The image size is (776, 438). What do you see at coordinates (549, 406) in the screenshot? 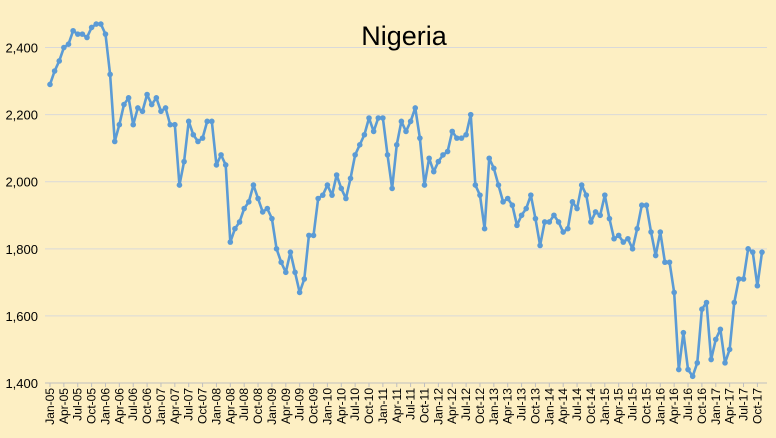
I see `x-tick-label: Jan-14` at bounding box center [549, 406].